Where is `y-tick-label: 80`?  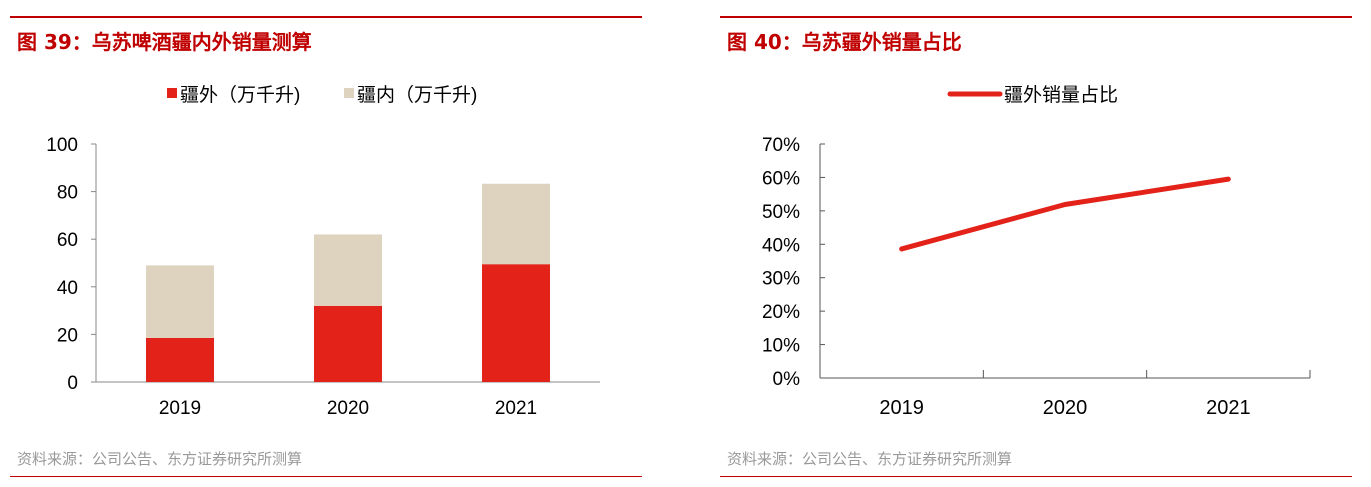
y-tick-label: 80 is located at coordinates (67, 193).